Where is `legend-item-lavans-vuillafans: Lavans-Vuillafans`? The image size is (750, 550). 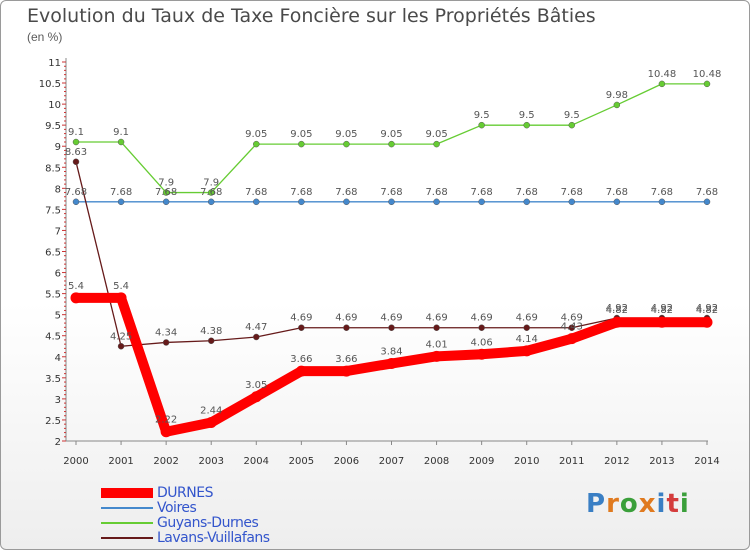
legend-item-lavans-vuillafans: Lavans-Vuillafans is located at coordinates (185, 537).